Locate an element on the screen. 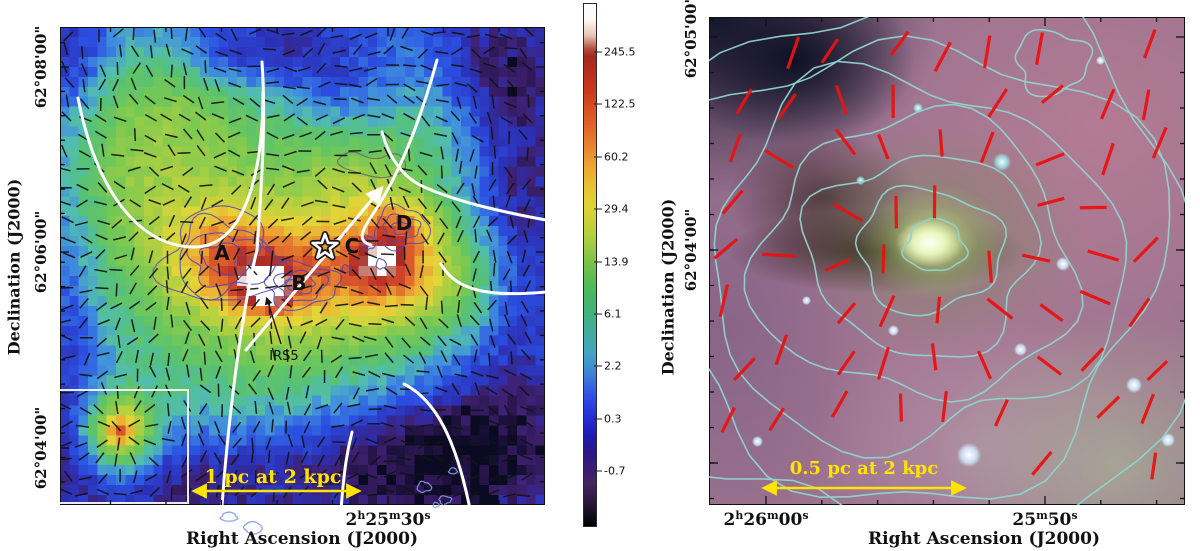 This screenshot has height=551, width=1200. colorbar is located at coordinates (590, 265).